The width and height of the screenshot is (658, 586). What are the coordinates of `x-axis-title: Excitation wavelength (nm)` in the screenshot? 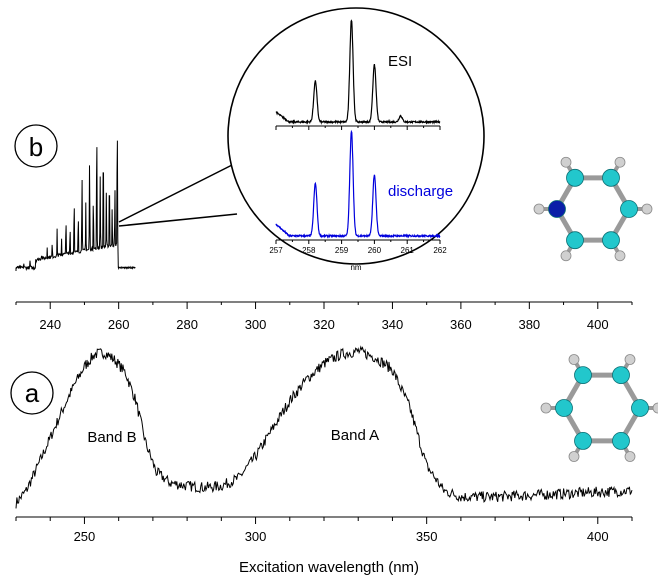 It's located at (329, 567).